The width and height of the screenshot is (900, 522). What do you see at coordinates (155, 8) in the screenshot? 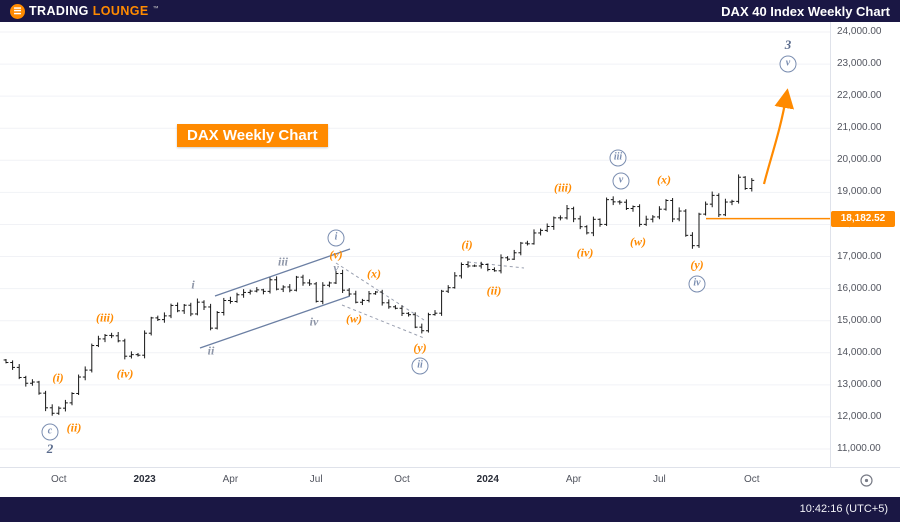
I see `logo-trademark: ™` at bounding box center [155, 8].